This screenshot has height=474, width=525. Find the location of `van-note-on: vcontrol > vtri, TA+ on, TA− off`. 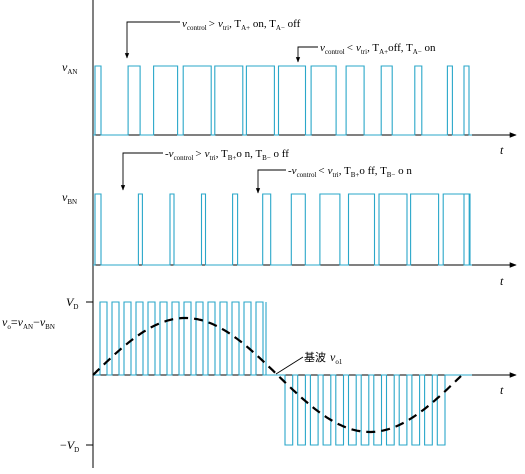

van-note-on: vcontrol > vtri, TA+ on, TA− off is located at coordinates (241, 25).